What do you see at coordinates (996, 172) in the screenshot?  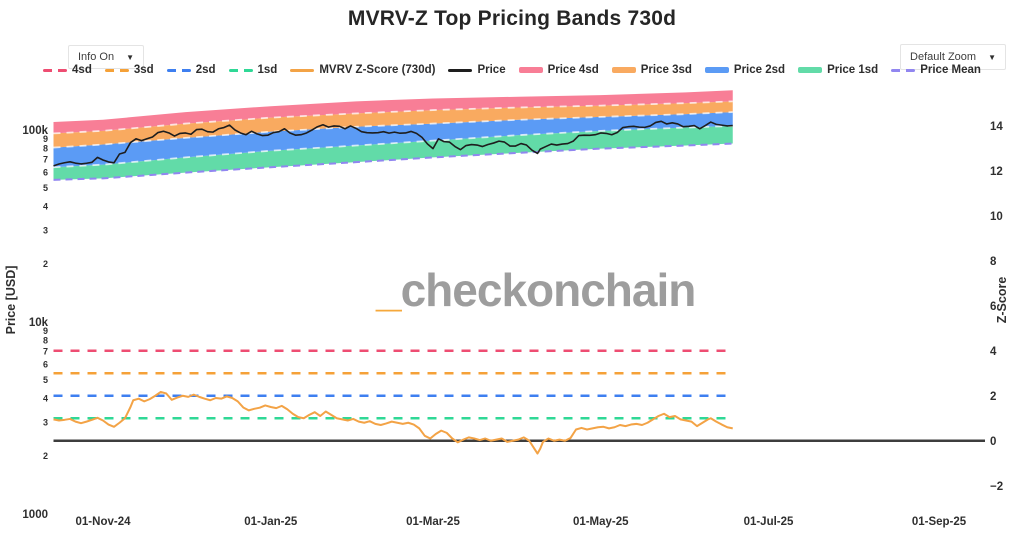 I see `y-right-tick-label: 12` at bounding box center [996, 172].